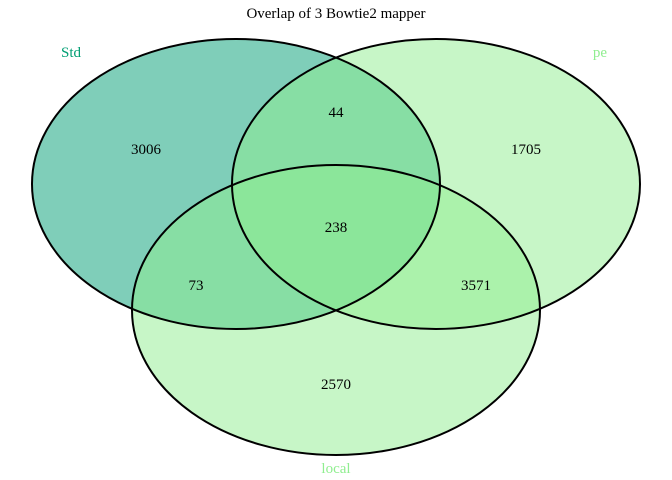 This screenshot has width=672, height=480. What do you see at coordinates (526, 150) in the screenshot?
I see `count-pe-only: 1705` at bounding box center [526, 150].